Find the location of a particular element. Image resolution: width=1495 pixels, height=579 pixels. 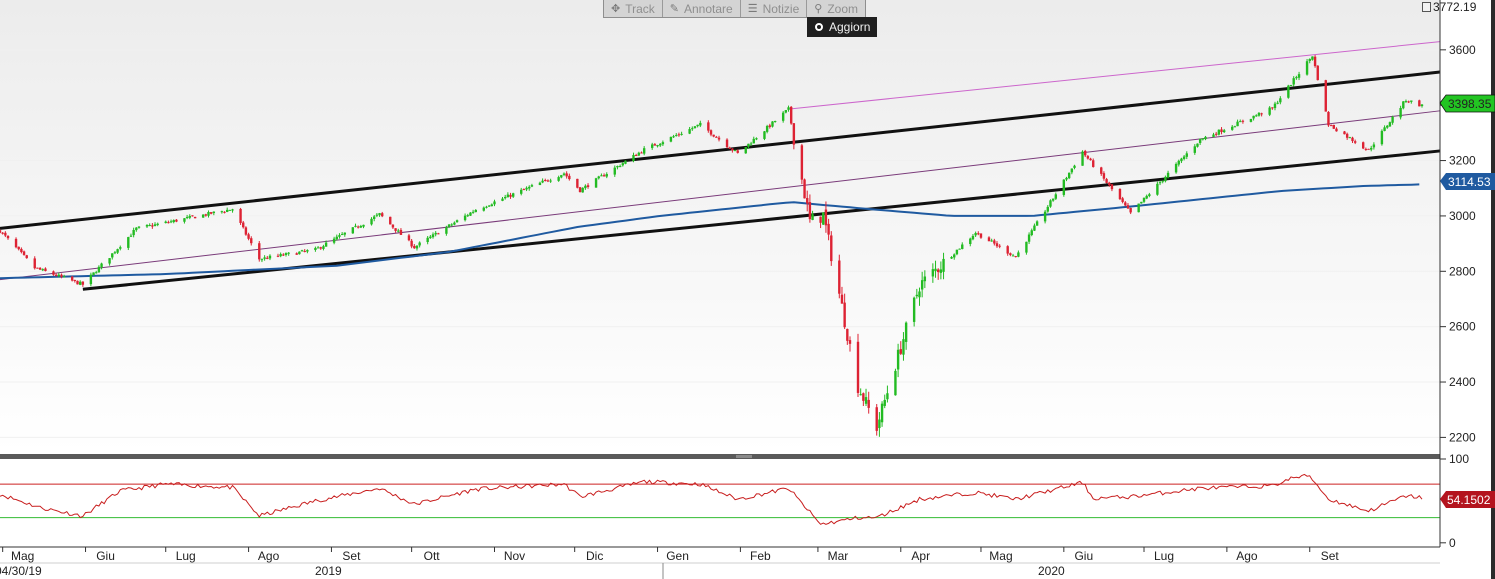

y-tick-label-2400: 2400 is located at coordinates (1462, 382).